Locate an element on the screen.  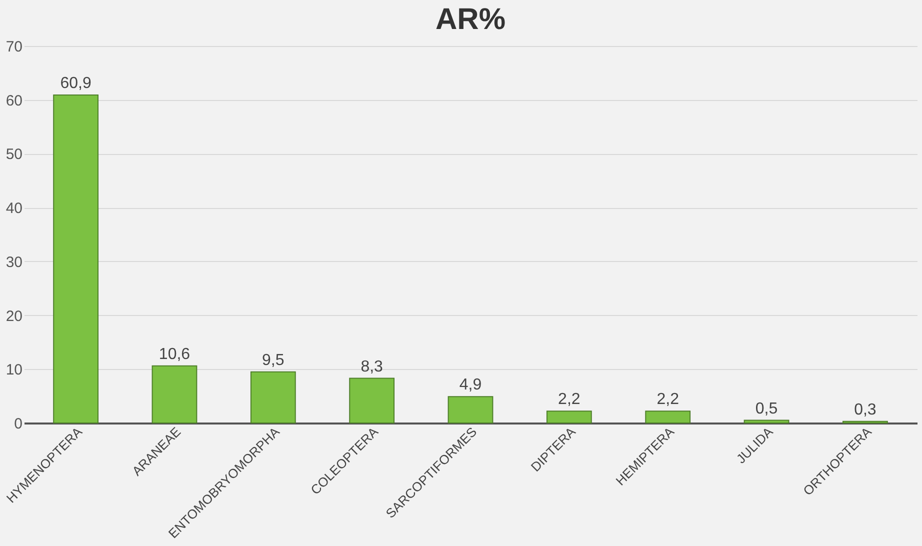
data-label: 8,3 is located at coordinates (372, 367).